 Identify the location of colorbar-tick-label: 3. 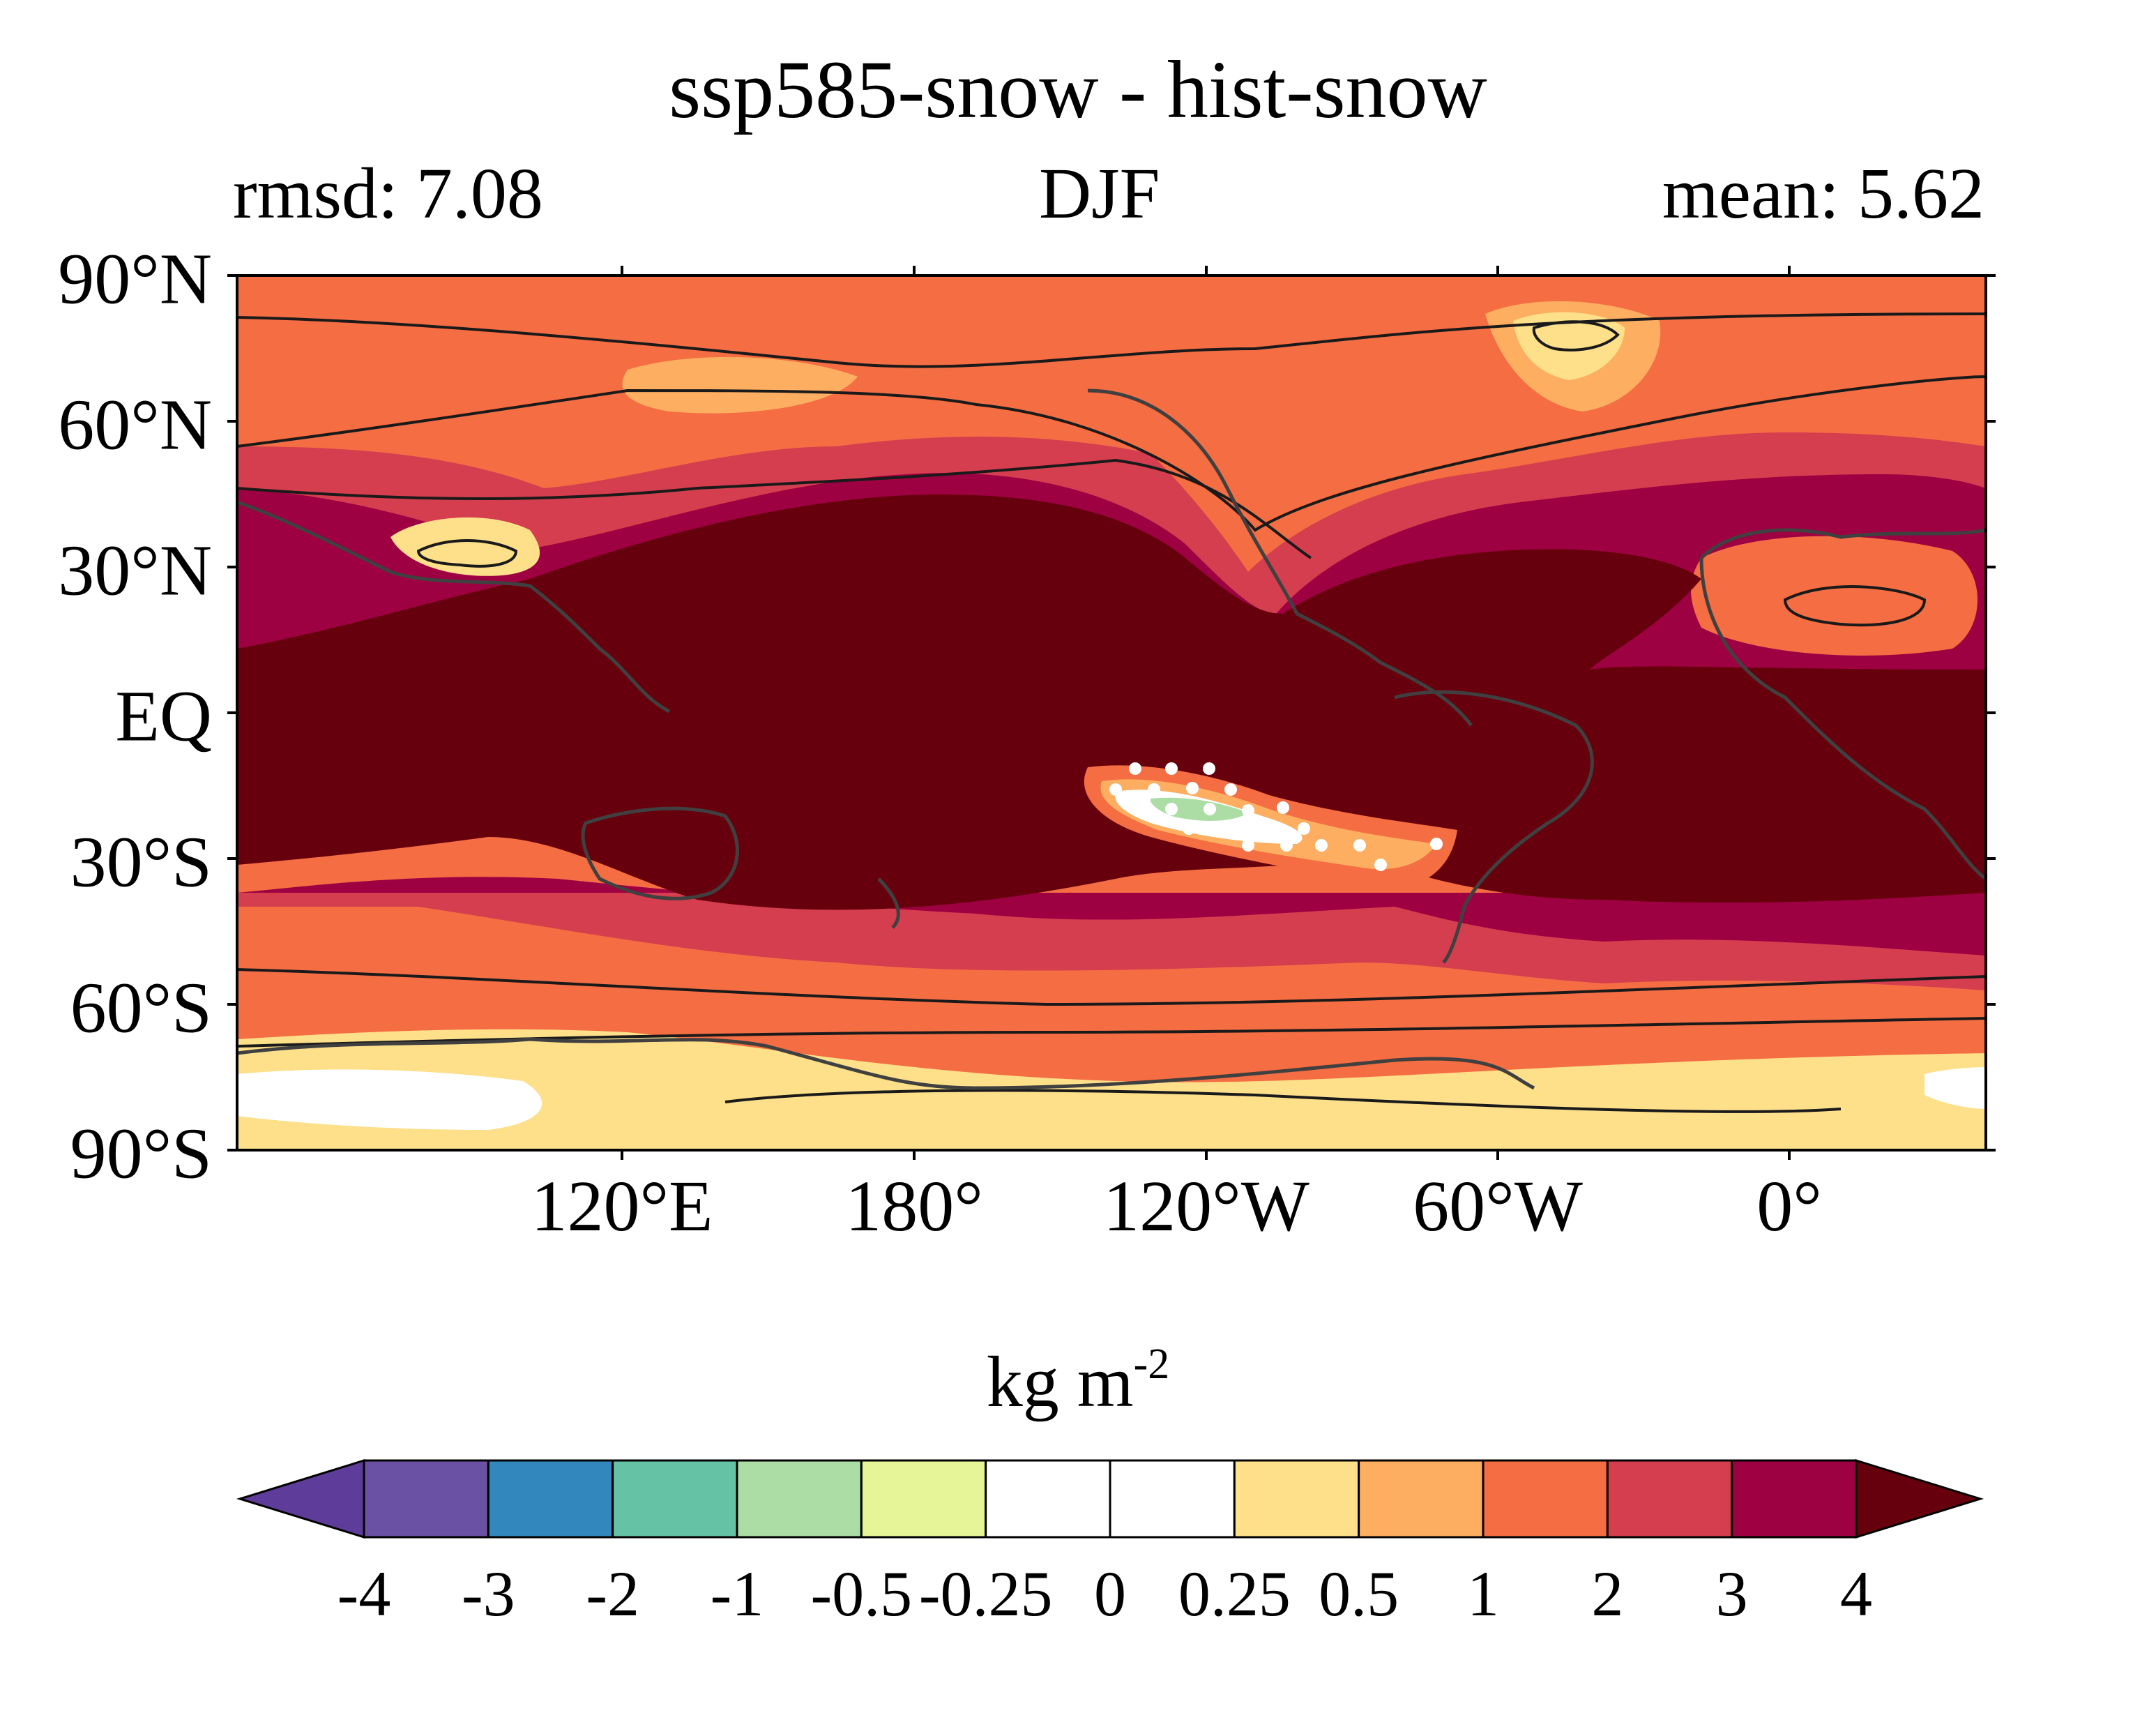
(1731, 1593).